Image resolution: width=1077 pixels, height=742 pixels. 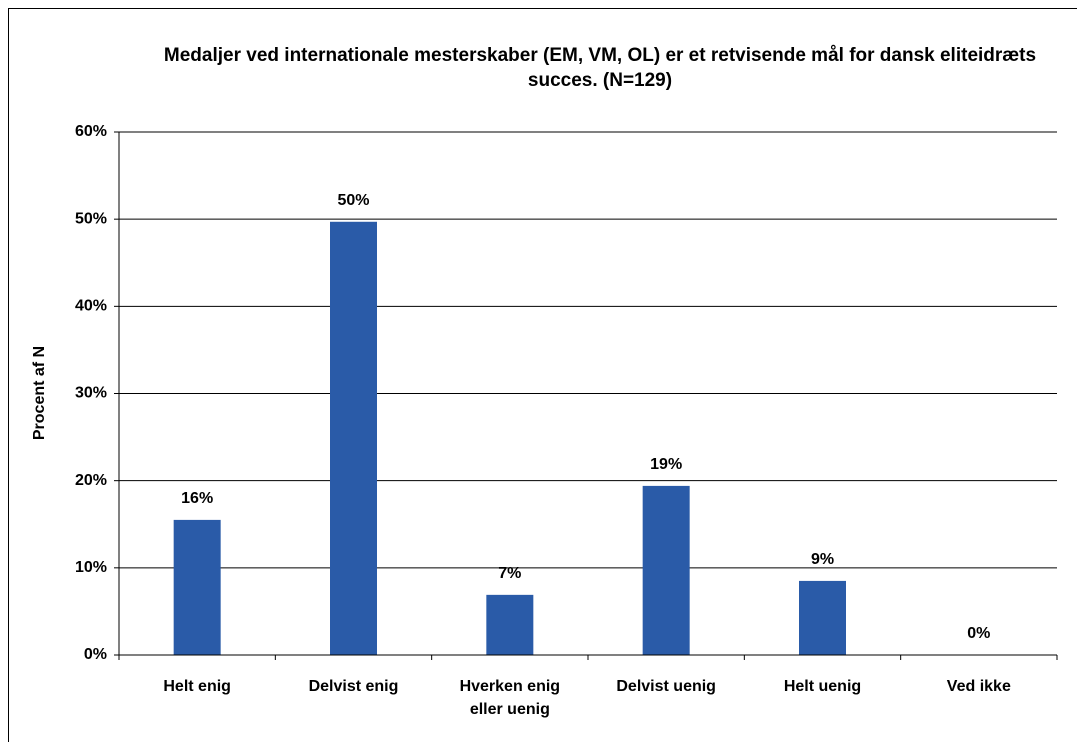 What do you see at coordinates (39, 393) in the screenshot?
I see `y-axis-label: Procent af N` at bounding box center [39, 393].